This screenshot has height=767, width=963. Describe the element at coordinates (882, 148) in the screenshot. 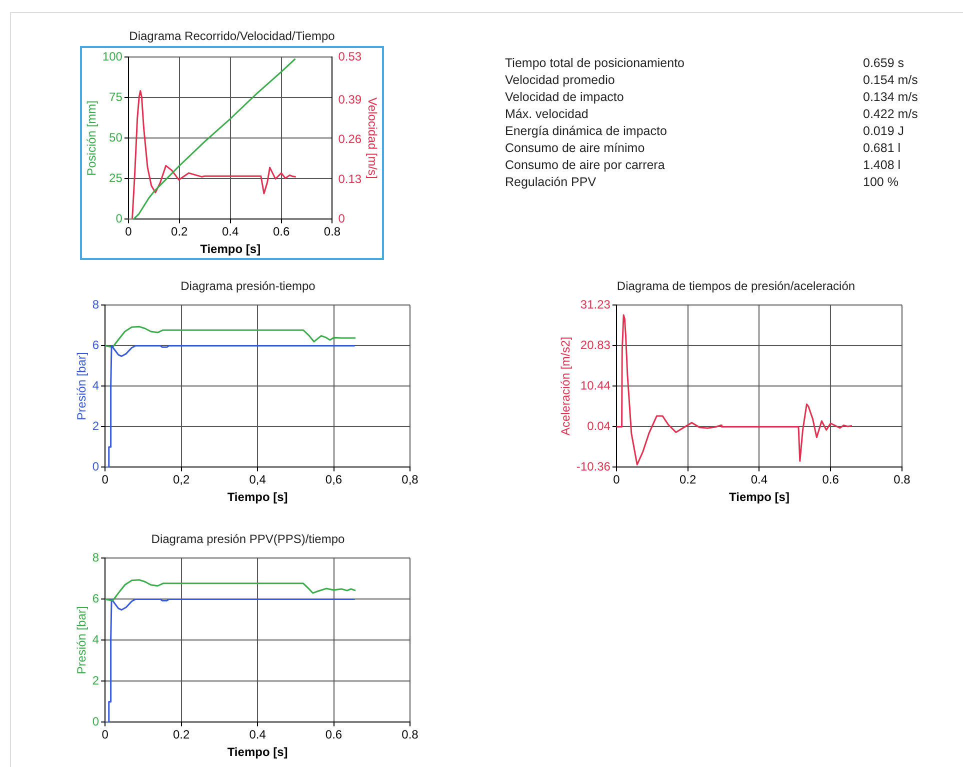

I see `text: 0.681 l` at that location.